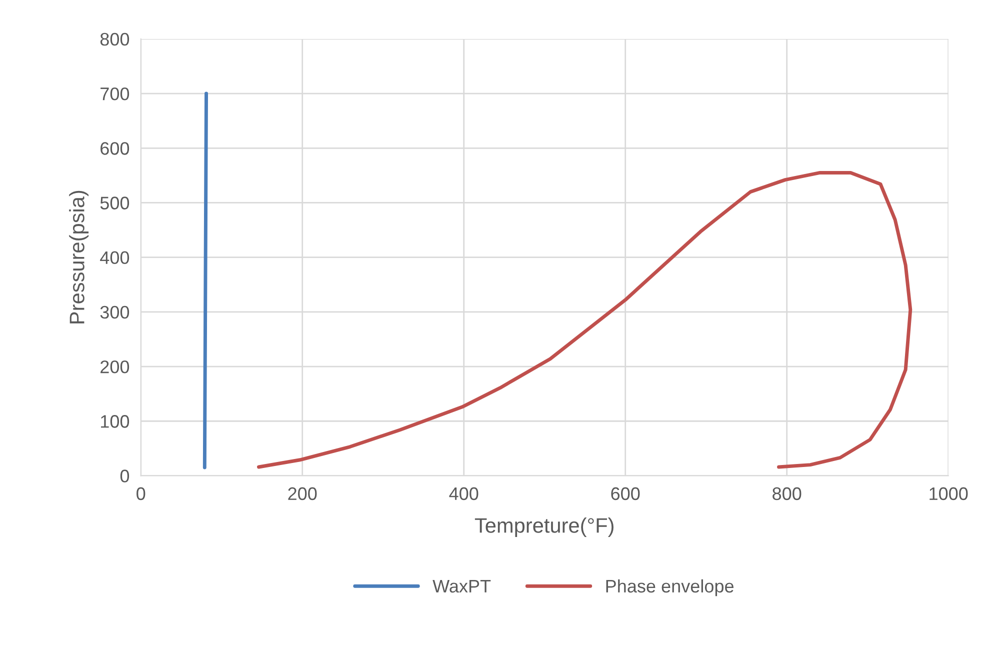 The height and width of the screenshot is (649, 992). I want to click on legend-label: WaxPT, so click(461, 586).